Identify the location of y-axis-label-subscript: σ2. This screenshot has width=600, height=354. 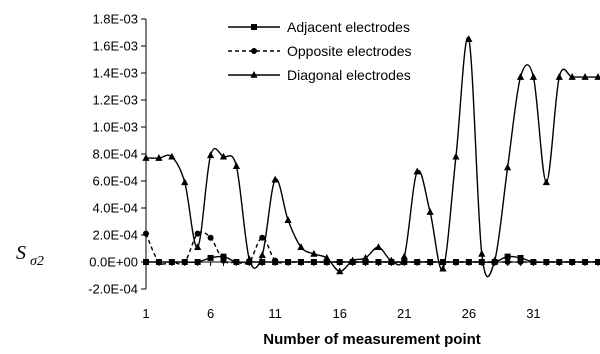
(37, 261).